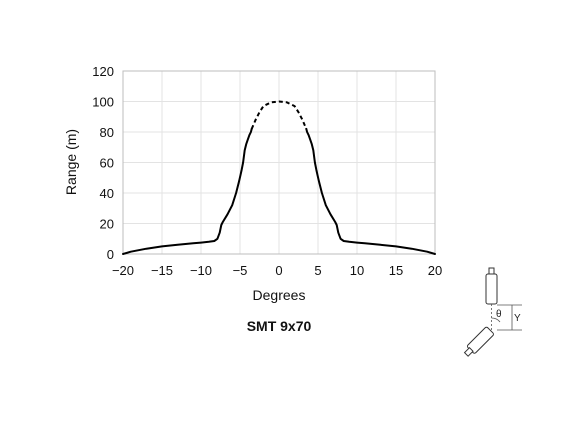 The image size is (586, 423). Describe the element at coordinates (396, 270) in the screenshot. I see `x-tick-label: 15` at that location.